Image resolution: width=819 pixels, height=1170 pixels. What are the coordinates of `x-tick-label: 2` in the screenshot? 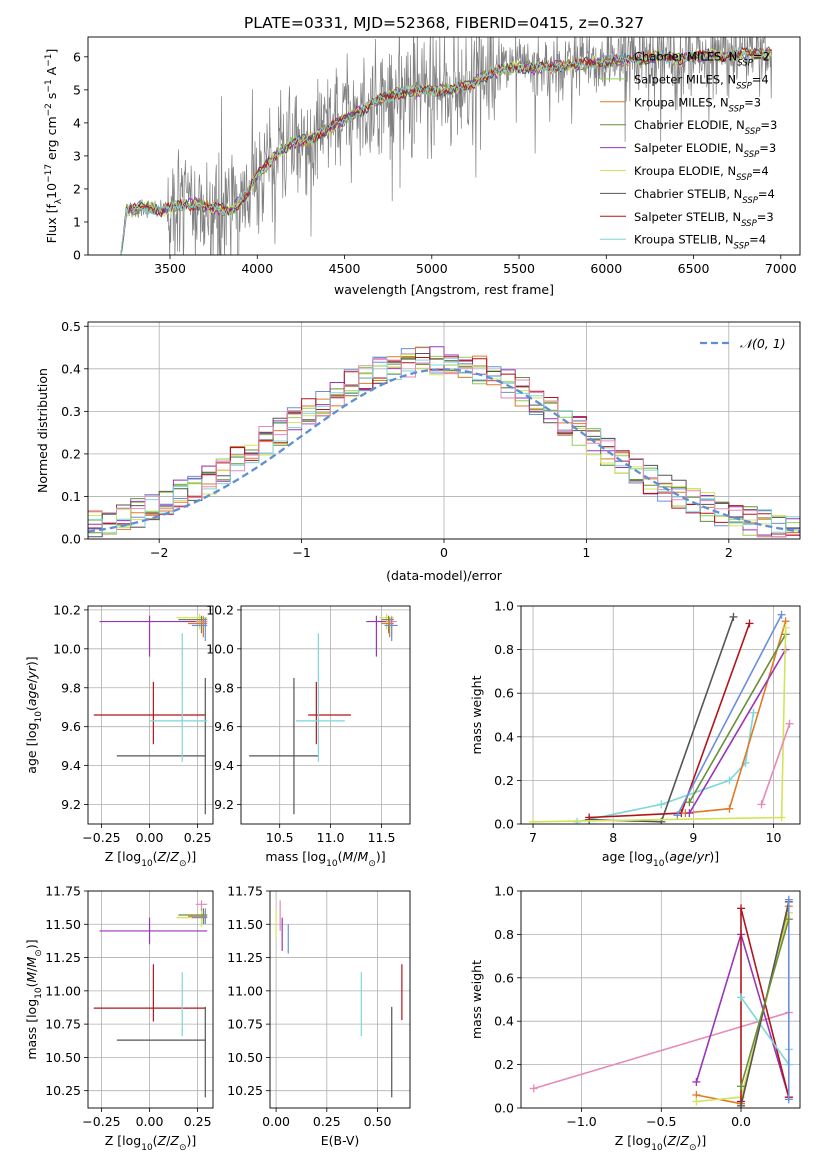 It's located at (729, 552).